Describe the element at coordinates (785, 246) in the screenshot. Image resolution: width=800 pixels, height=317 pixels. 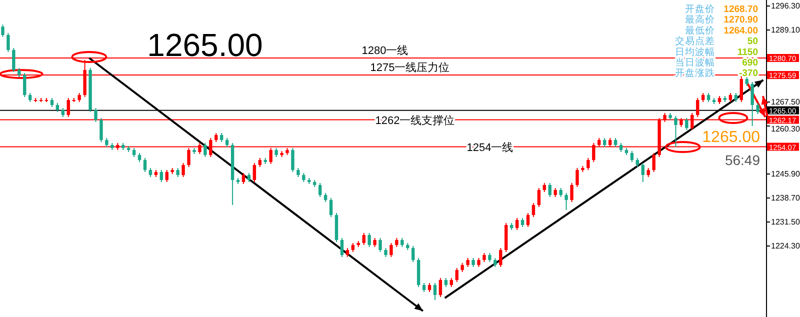
I see `y-tick-label: 1224.30` at that location.